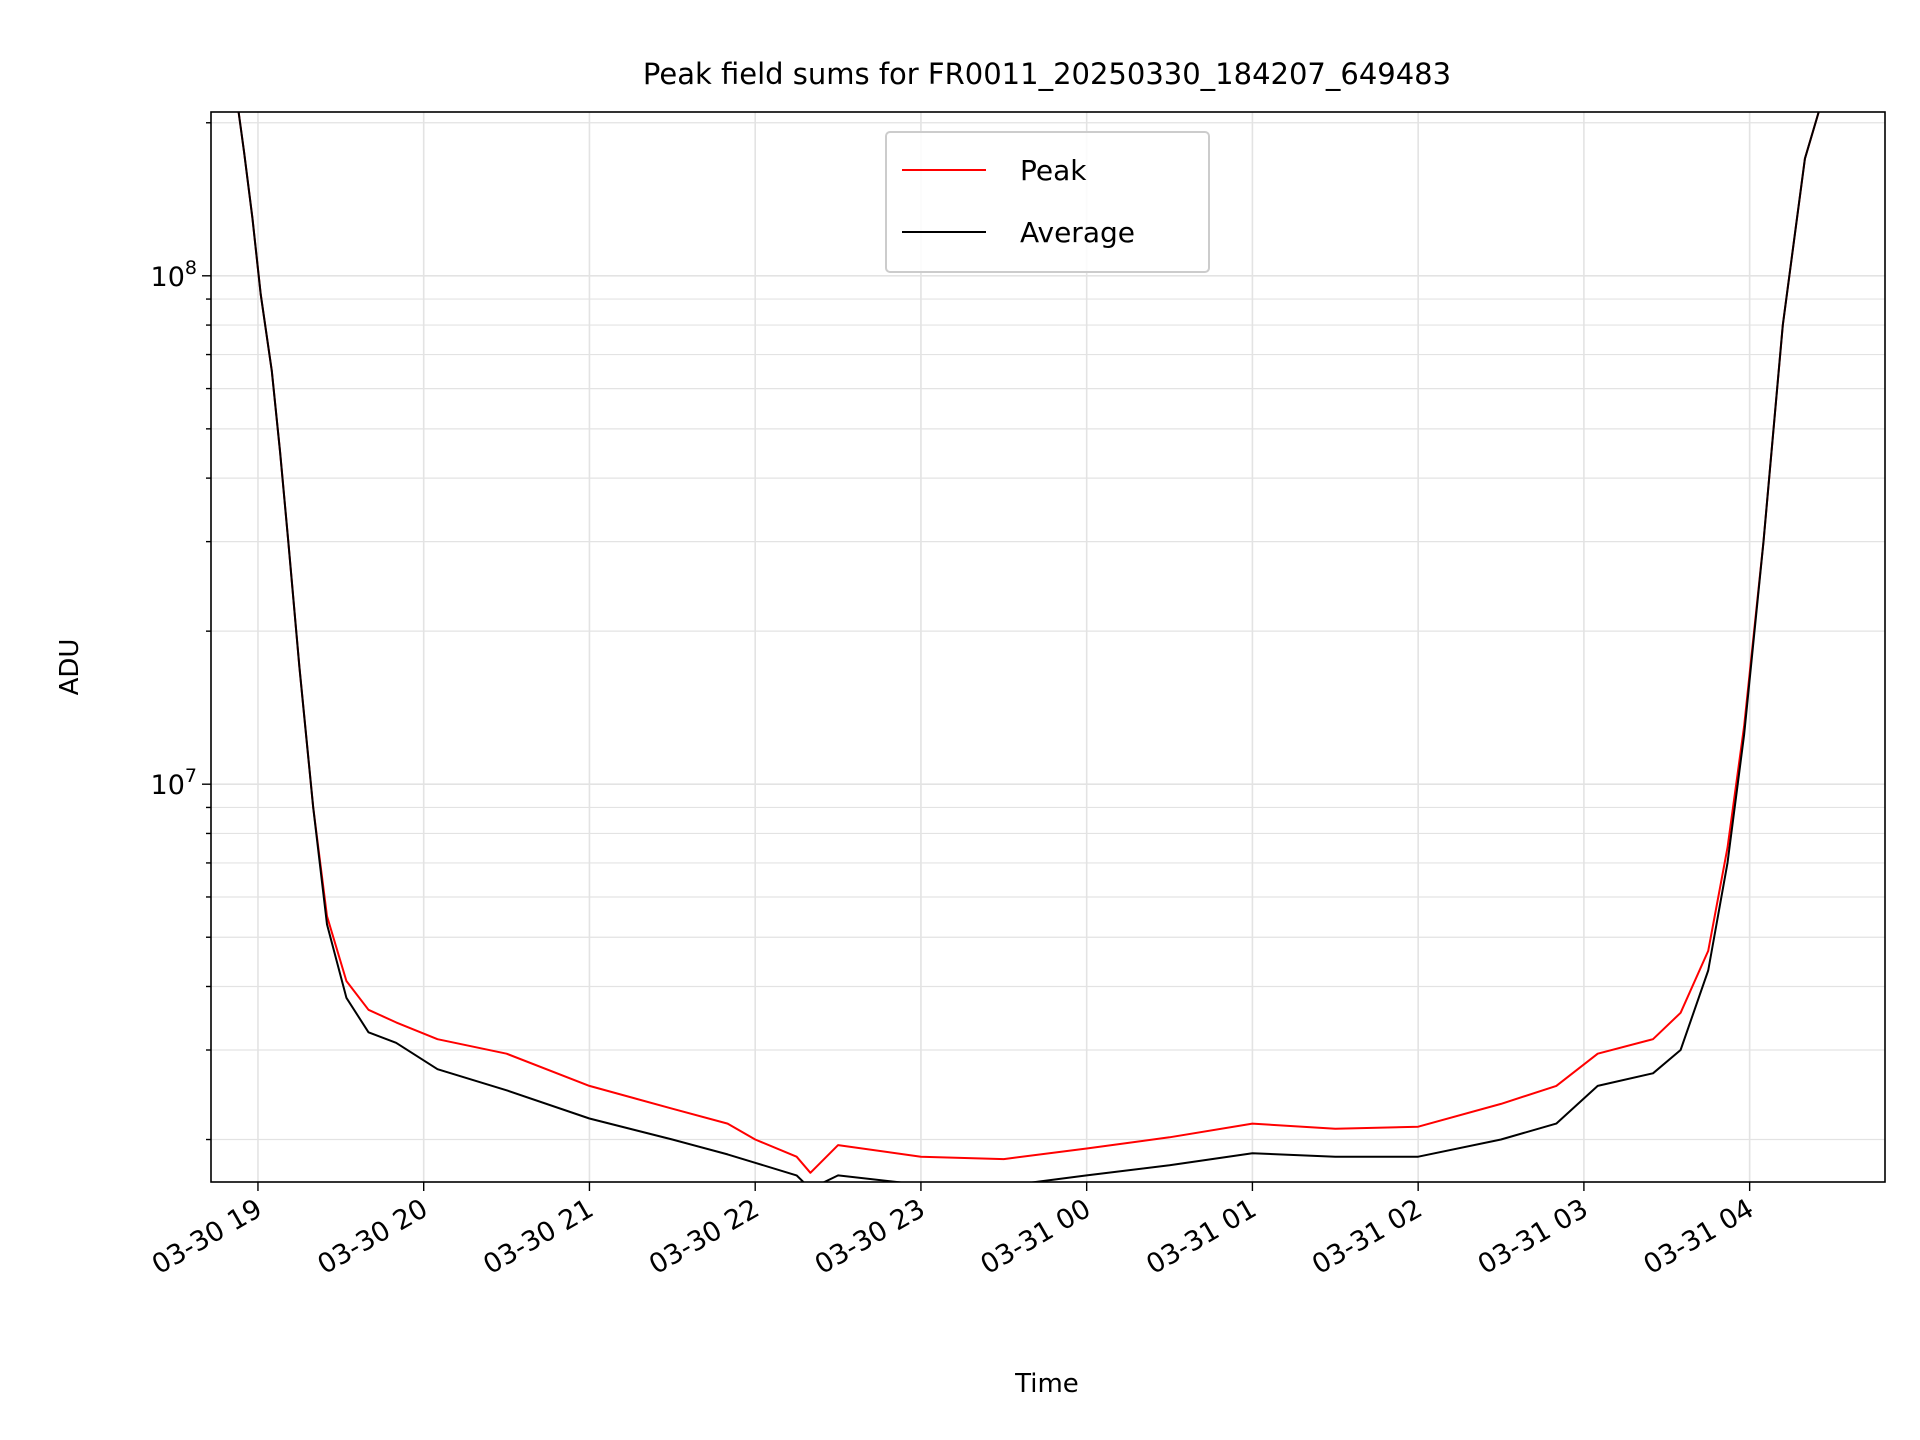 Image resolution: width=1920 pixels, height=1440 pixels. I want to click on y-tick-label: 10⁸, so click(174, 275).